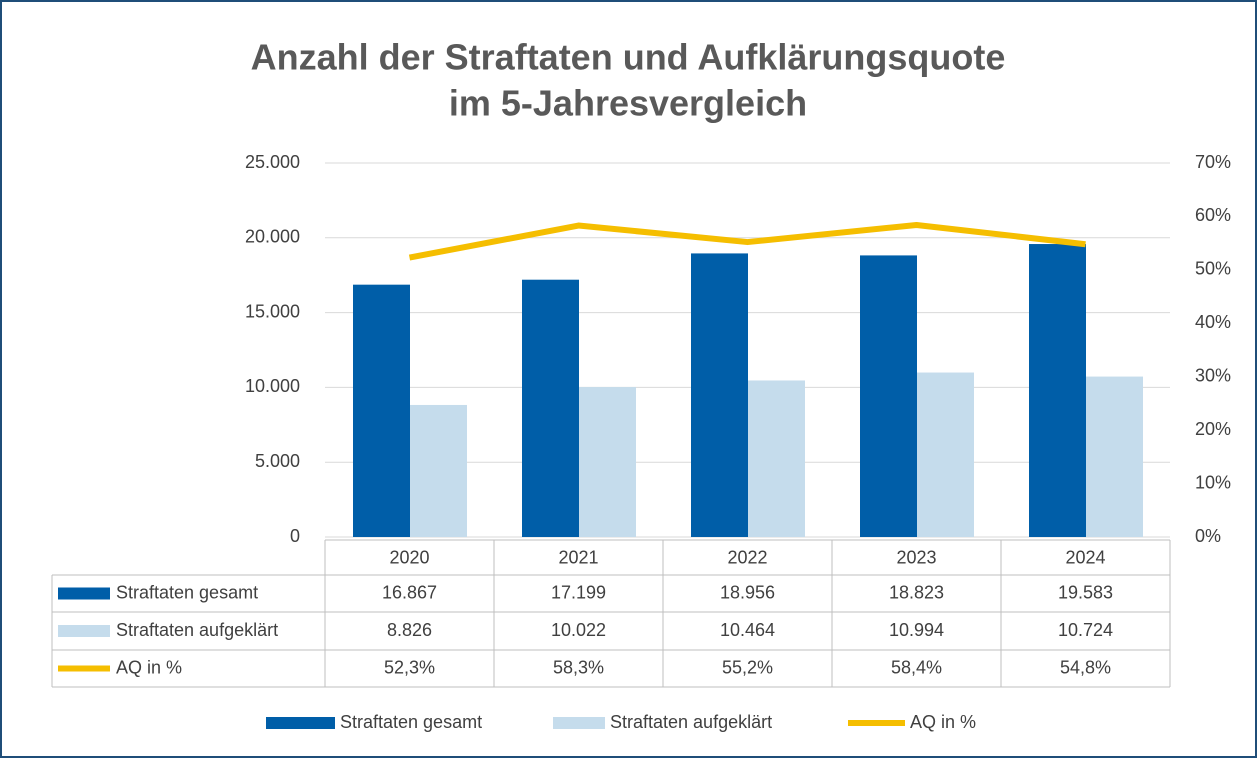  I want to click on table-row-label: Straftaten aufgeklärt, so click(197, 630).